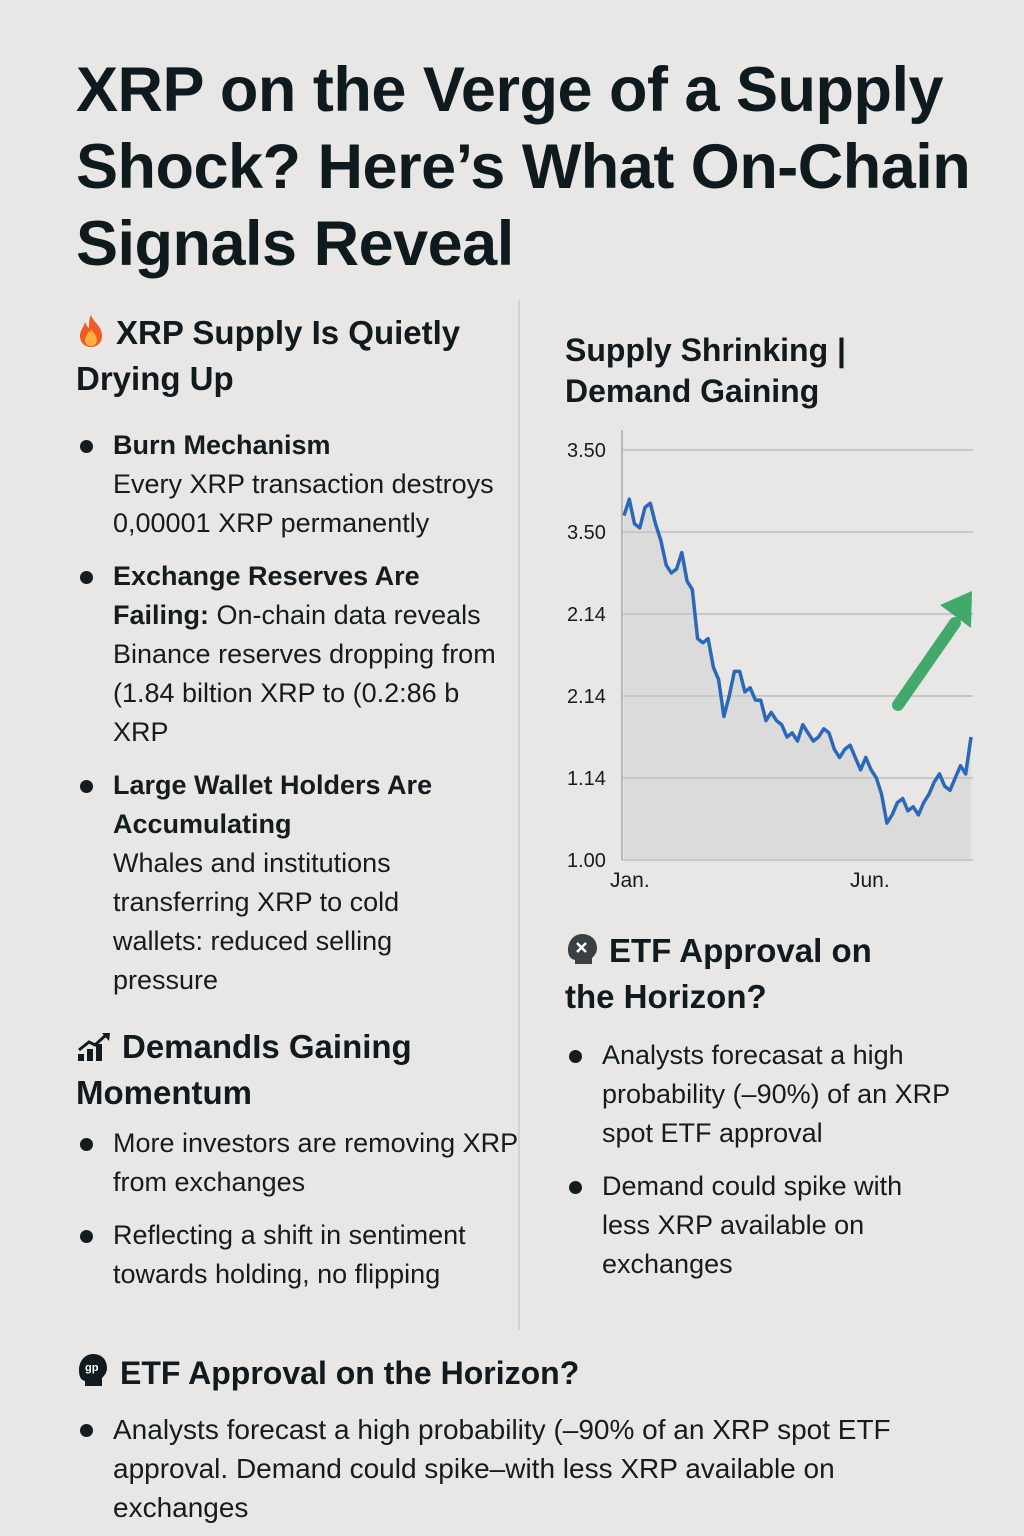 The image size is (1024, 1536). I want to click on x-tick-label: Jun., so click(870, 880).